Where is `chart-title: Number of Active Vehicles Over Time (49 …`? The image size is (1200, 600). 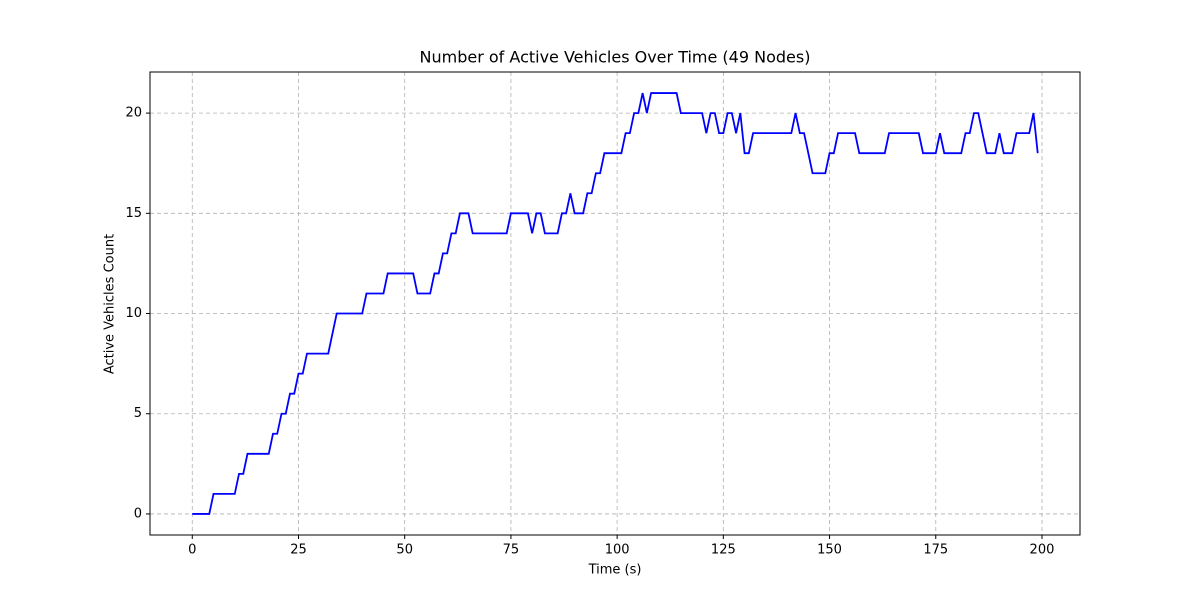 chart-title: Number of Active Vehicles Over Time (49 … is located at coordinates (615, 57).